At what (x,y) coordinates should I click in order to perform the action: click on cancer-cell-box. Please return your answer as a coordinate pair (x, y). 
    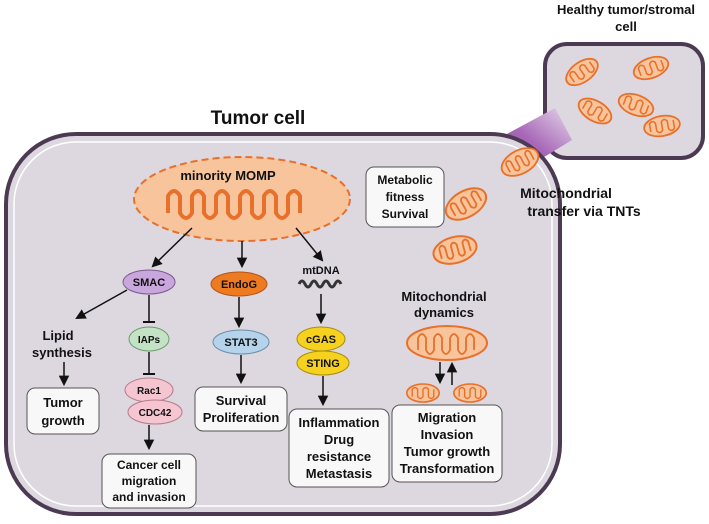
    Looking at the image, I should click on (149, 481).